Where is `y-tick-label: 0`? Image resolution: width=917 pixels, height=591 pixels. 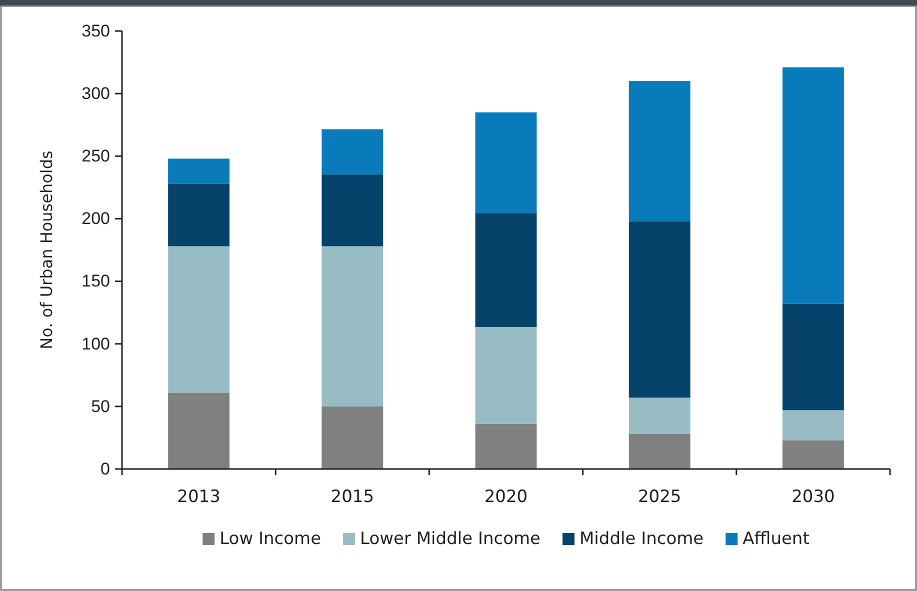 y-tick-label: 0 is located at coordinates (105, 468).